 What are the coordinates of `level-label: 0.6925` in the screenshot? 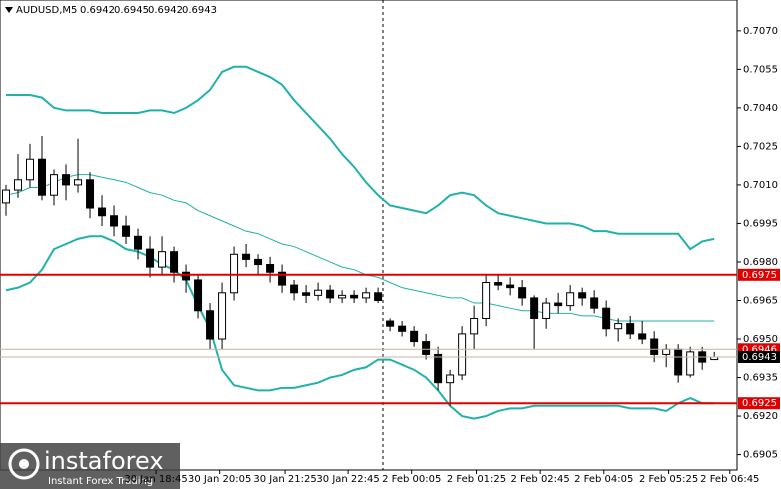 It's located at (759, 403).